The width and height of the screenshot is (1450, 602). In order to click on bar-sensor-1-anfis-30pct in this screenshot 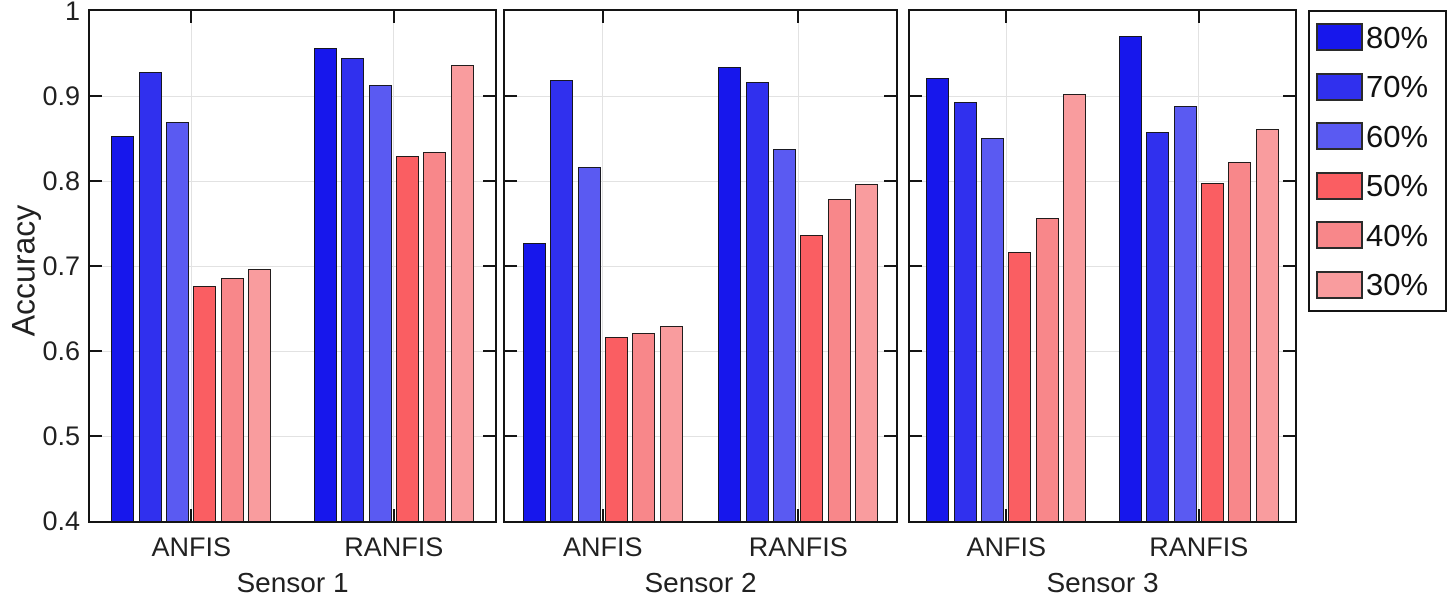, I will do `click(260, 394)`.